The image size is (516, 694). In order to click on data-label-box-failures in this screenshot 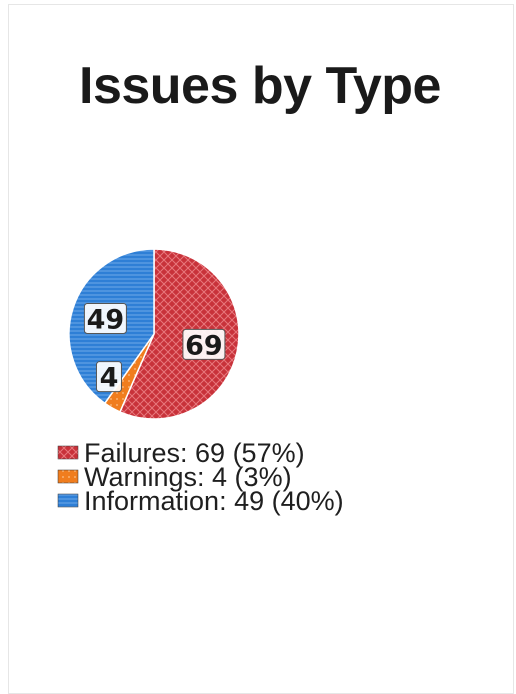, I will do `click(204, 344)`.